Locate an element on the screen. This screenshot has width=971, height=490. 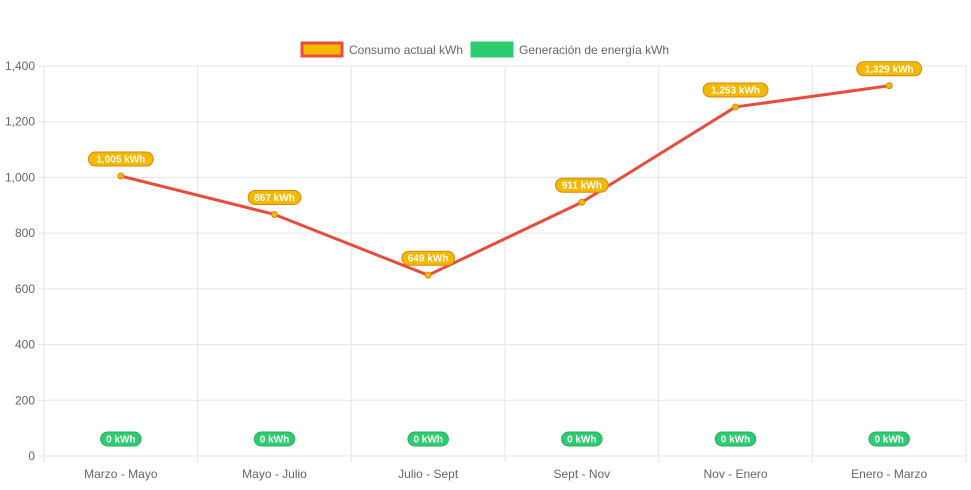
consumo-data-label: 1,329 kWh is located at coordinates (889, 69).